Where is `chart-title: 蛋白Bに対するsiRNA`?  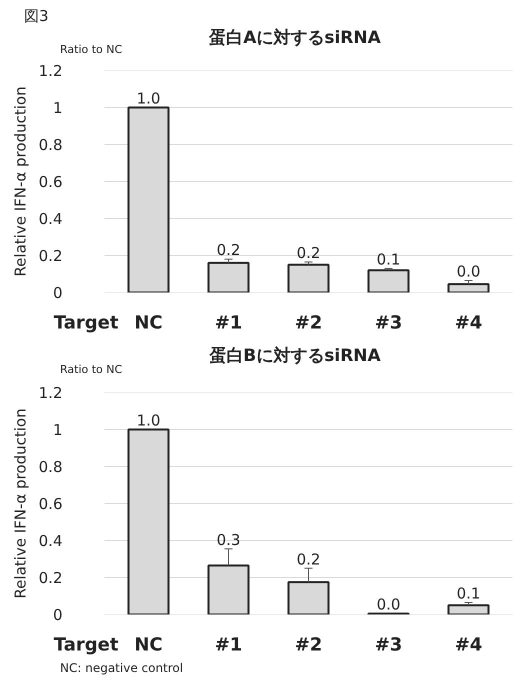 chart-title: 蛋白Bに対するsiRNA is located at coordinates (295, 356).